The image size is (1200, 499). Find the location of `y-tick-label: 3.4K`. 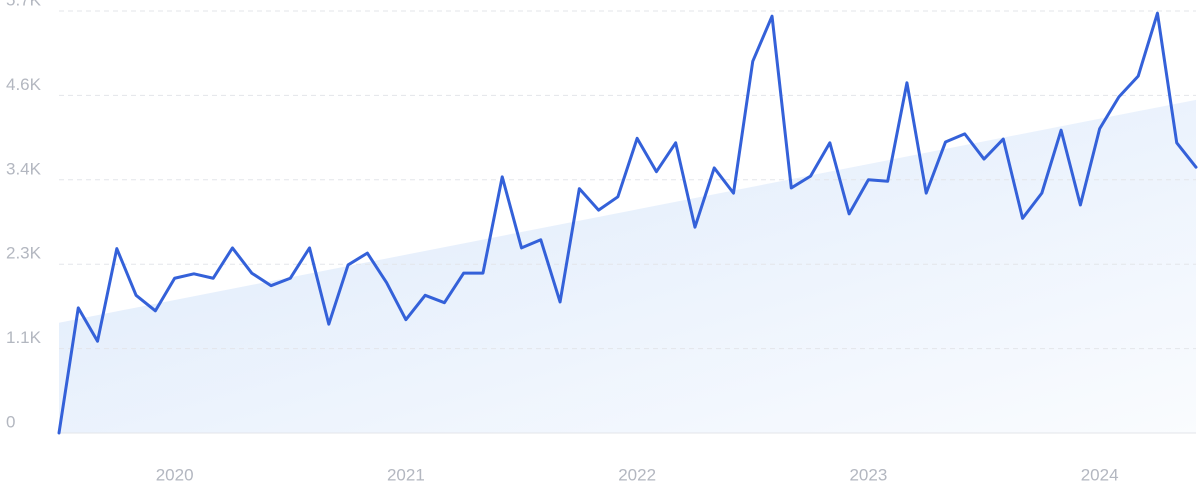

y-tick-label: 3.4K is located at coordinates (24, 168).